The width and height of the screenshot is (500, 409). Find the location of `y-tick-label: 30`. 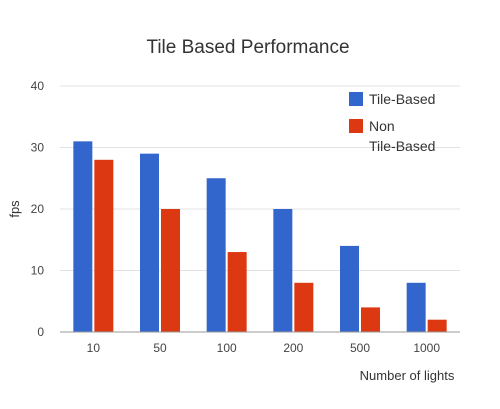

y-tick-label: 30 is located at coordinates (38, 148).